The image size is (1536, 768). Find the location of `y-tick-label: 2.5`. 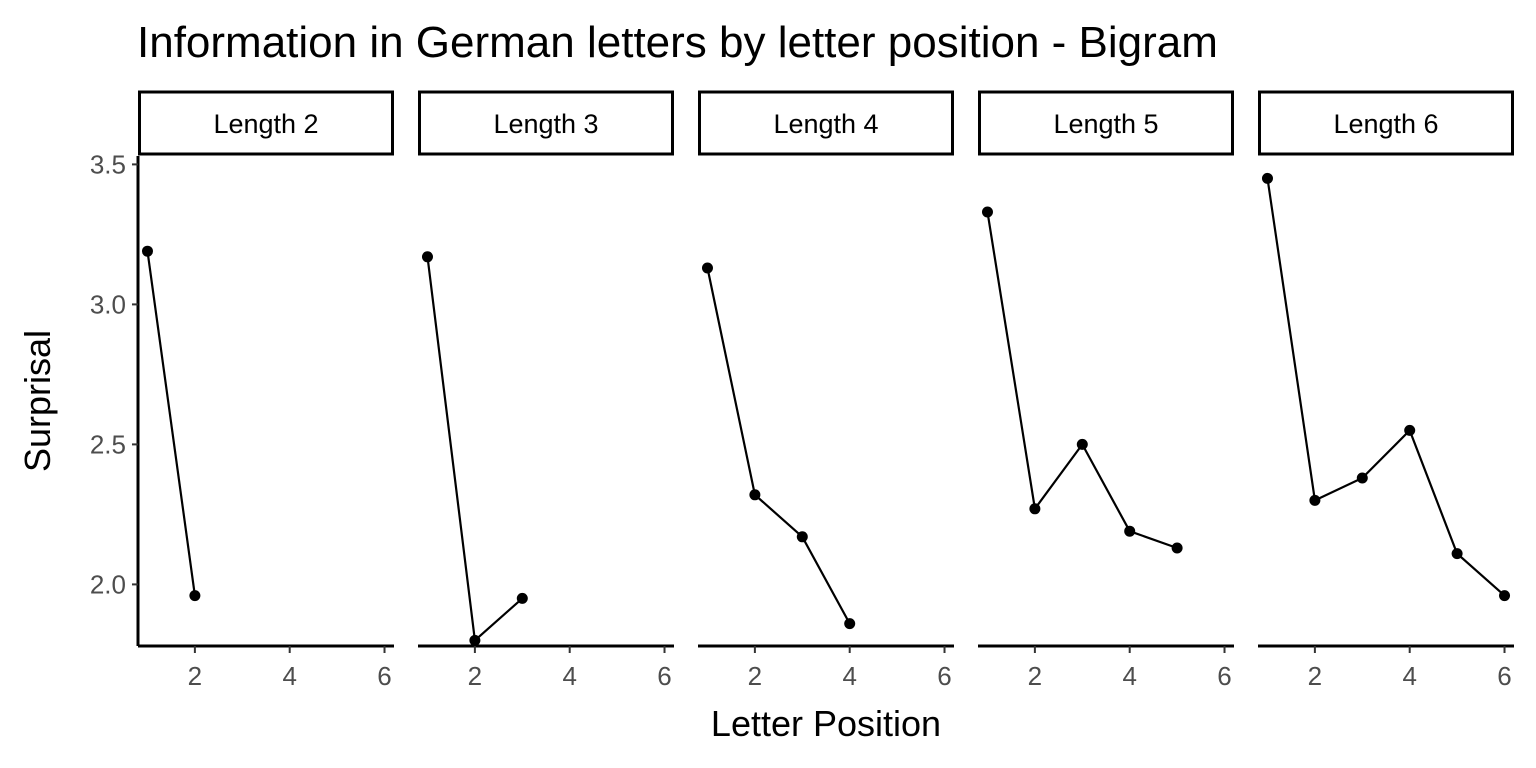

y-tick-label: 2.5 is located at coordinates (108, 444).